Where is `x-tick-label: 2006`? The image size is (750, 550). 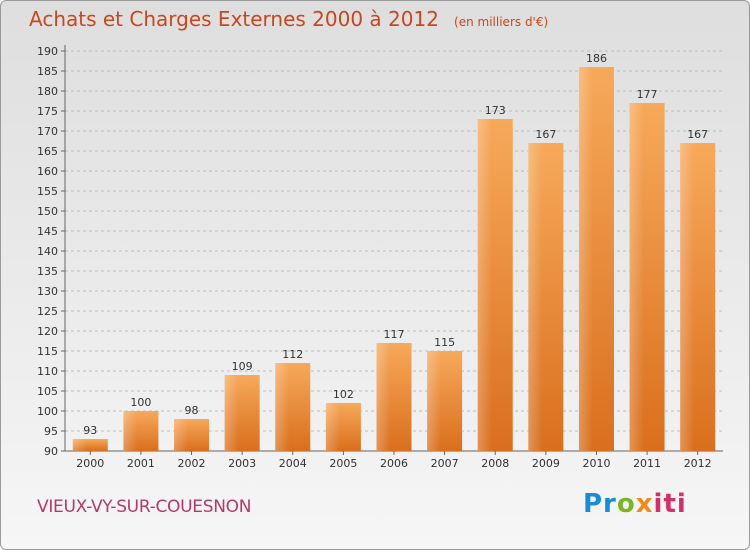
x-tick-label: 2006 is located at coordinates (394, 463).